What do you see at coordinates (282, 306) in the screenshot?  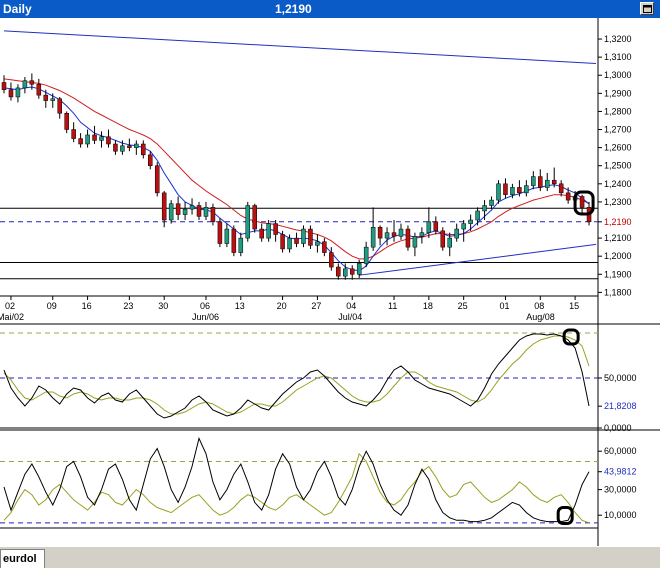 I see `x-axis-day-label: 20` at bounding box center [282, 306].